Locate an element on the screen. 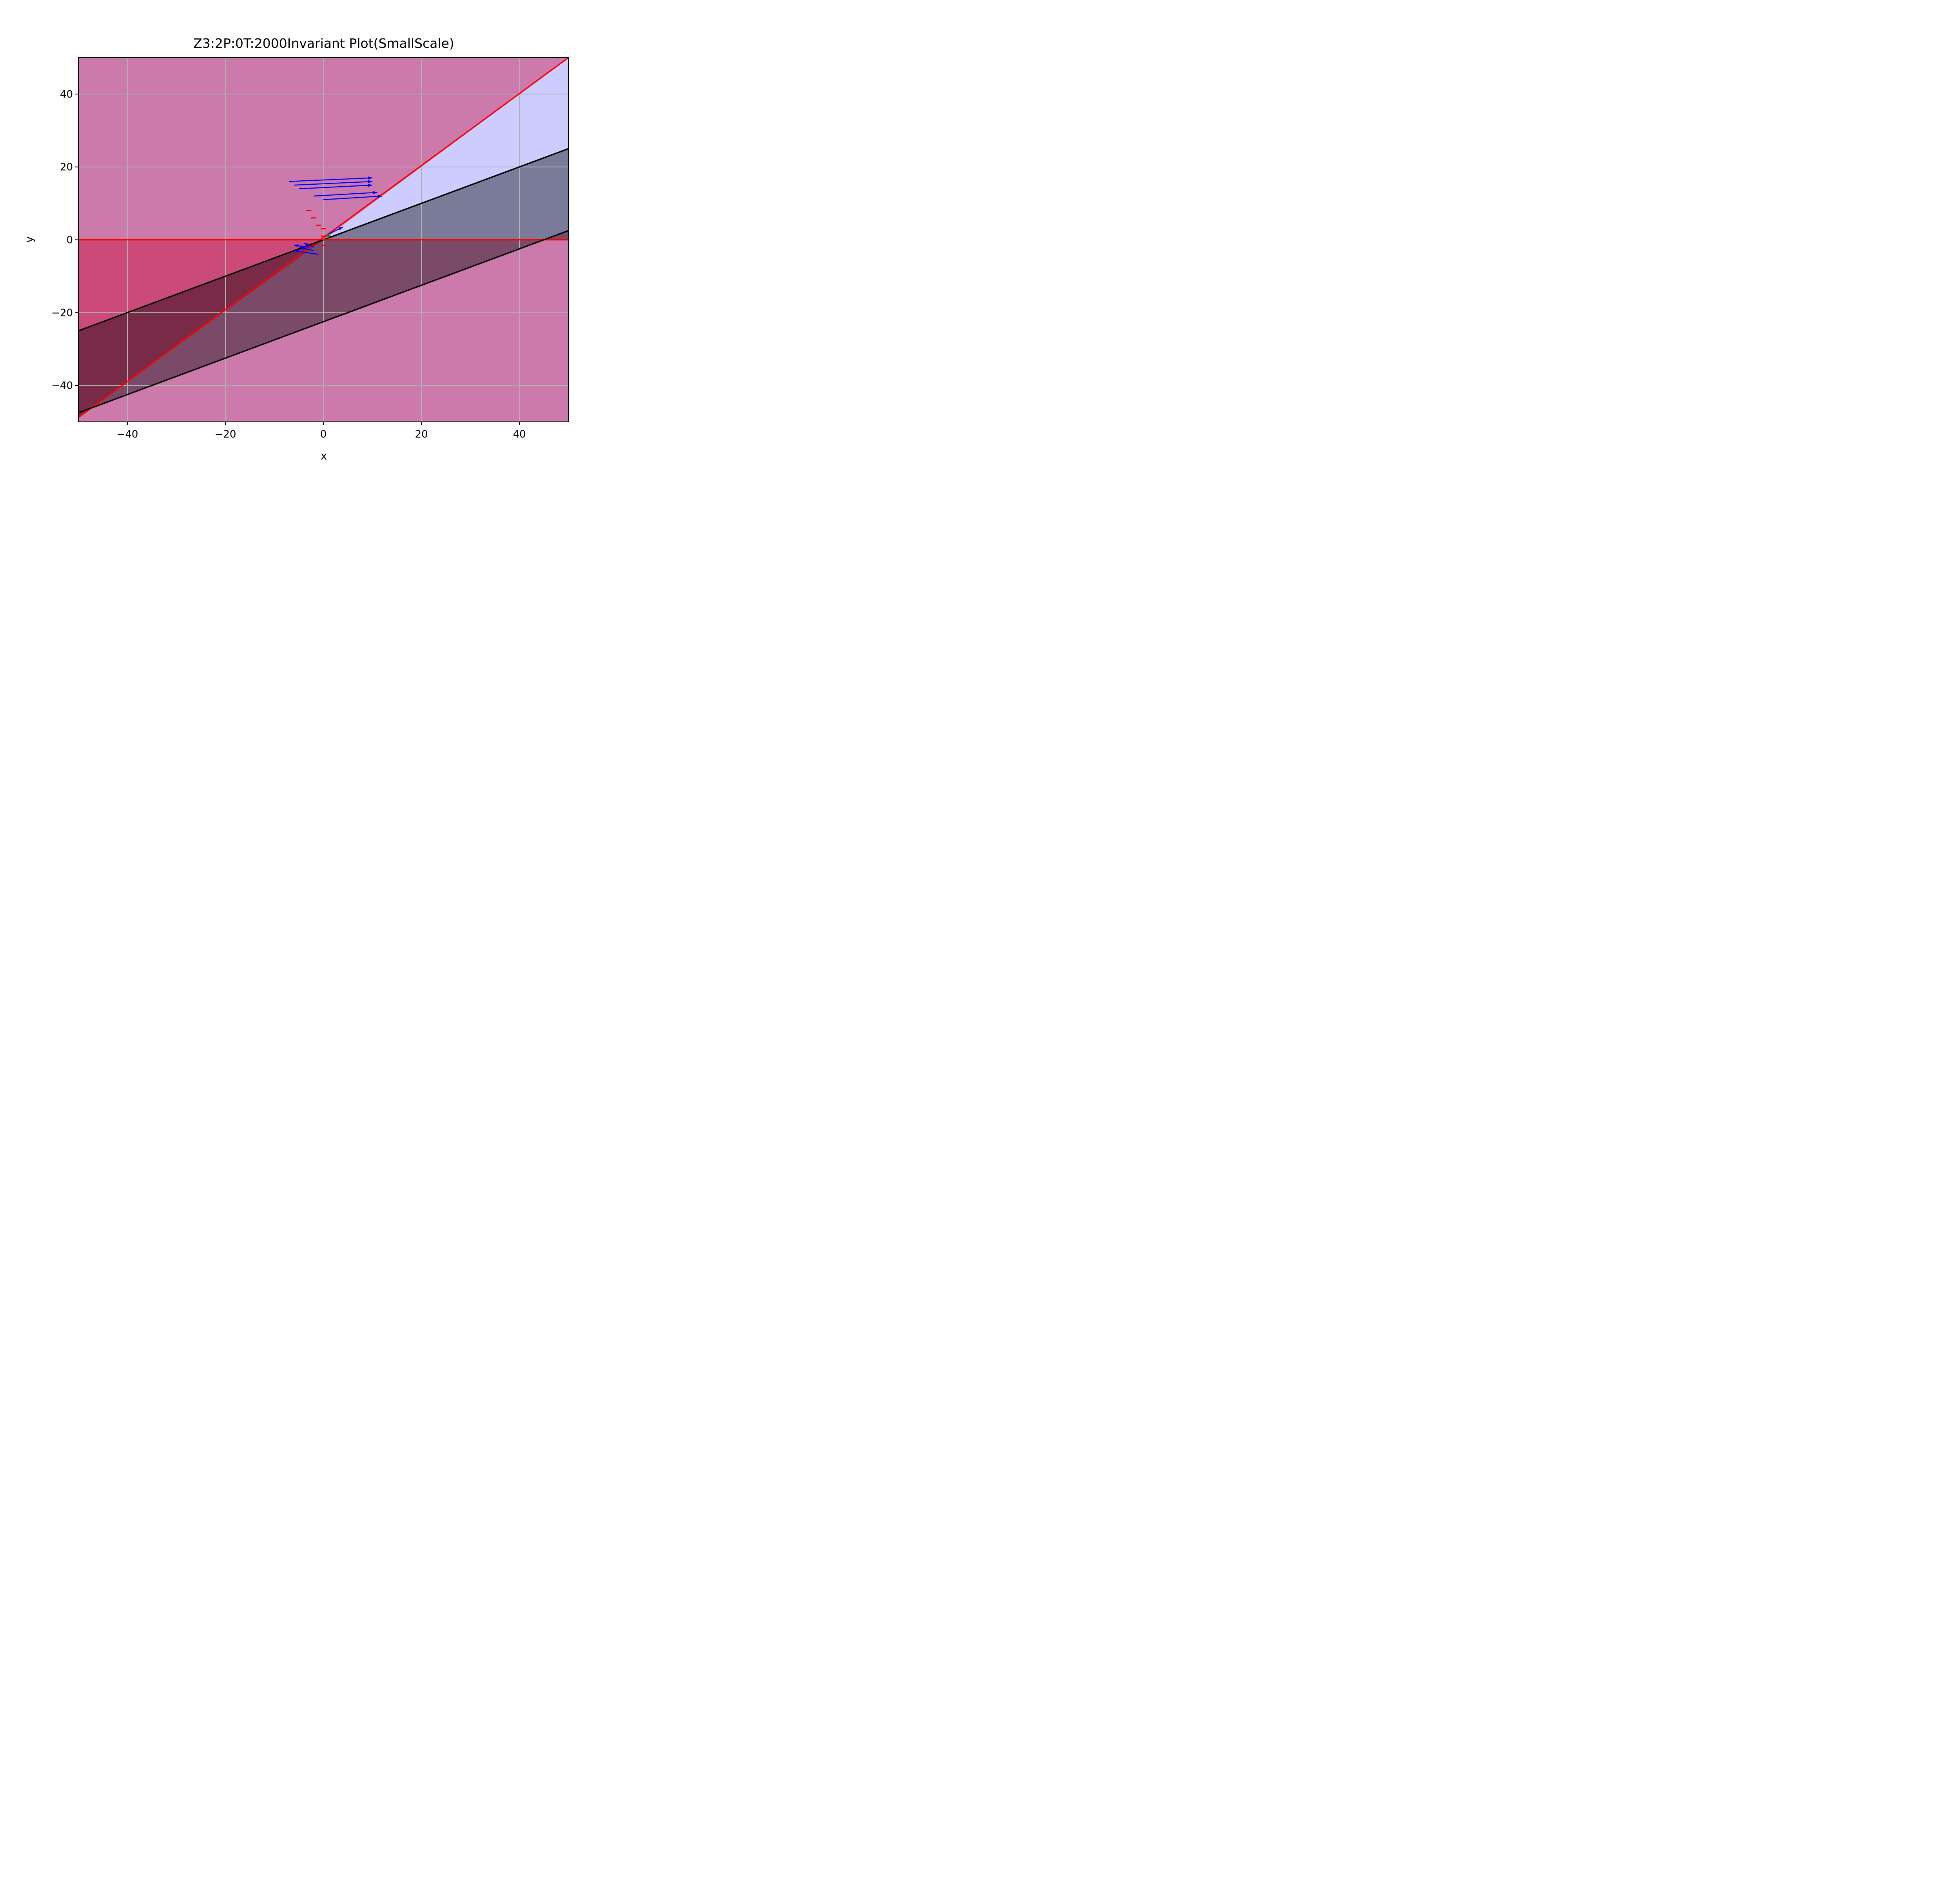 This screenshot has height=1882, width=1960. green-marker is located at coordinates (328, 236).